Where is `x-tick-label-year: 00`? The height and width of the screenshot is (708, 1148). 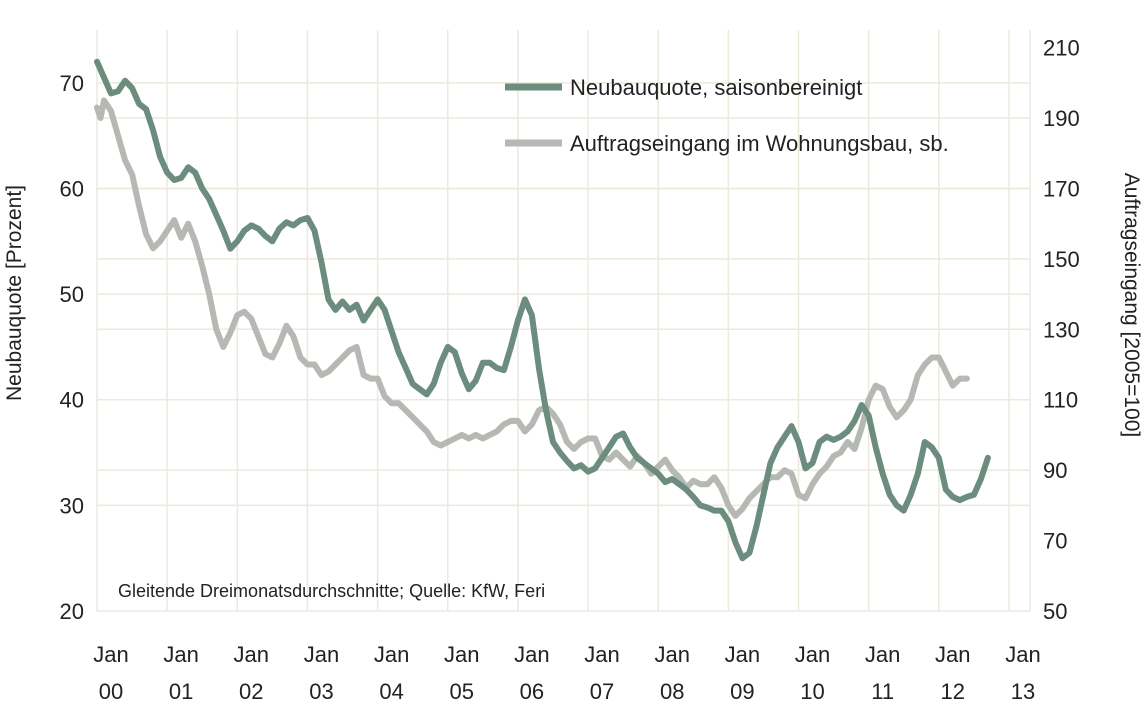 x-tick-label-year: 00 is located at coordinates (111, 691).